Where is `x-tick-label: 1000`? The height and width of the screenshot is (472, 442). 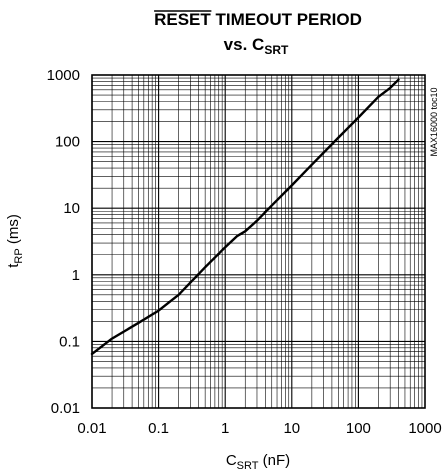 x-tick-label: 1000 is located at coordinates (424, 428).